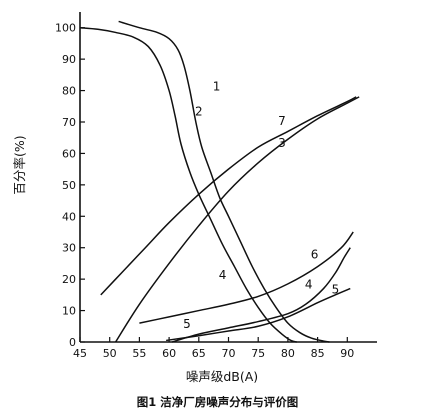  I want to click on x-tick-label: 60, so click(169, 353).